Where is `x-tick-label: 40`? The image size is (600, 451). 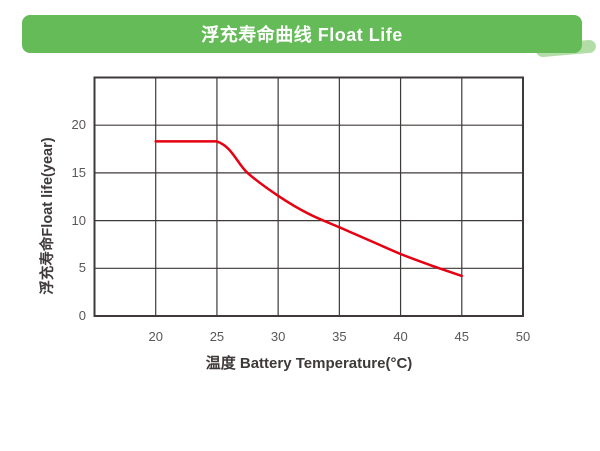 x-tick-label: 40 is located at coordinates (400, 336).